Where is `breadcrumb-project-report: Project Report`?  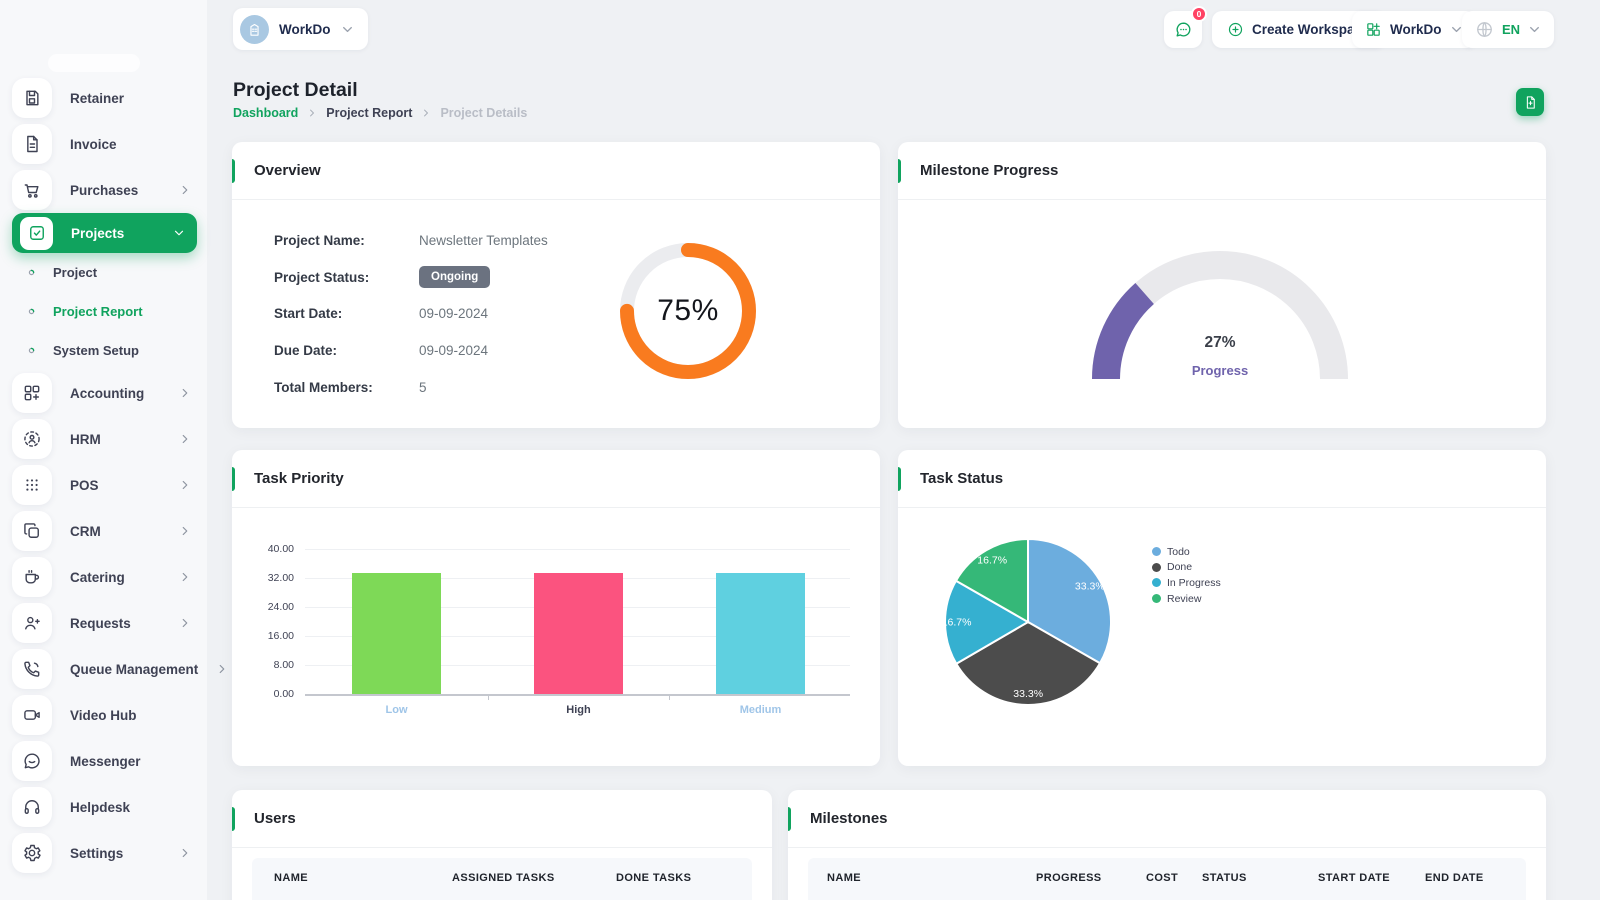 breadcrumb-project-report: Project Report is located at coordinates (369, 113).